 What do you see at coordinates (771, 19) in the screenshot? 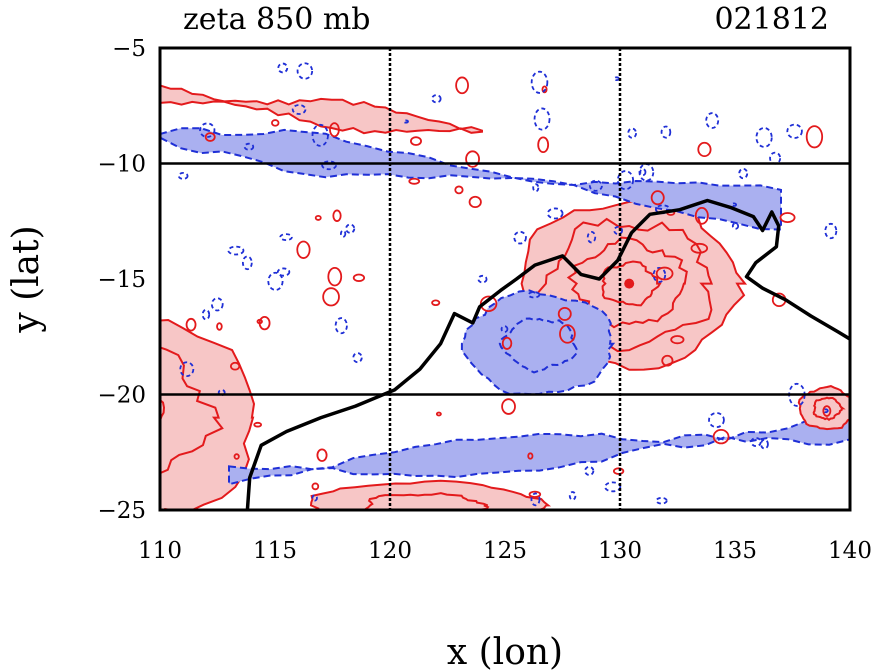
I see `chart-subtitle: 021812` at bounding box center [771, 19].